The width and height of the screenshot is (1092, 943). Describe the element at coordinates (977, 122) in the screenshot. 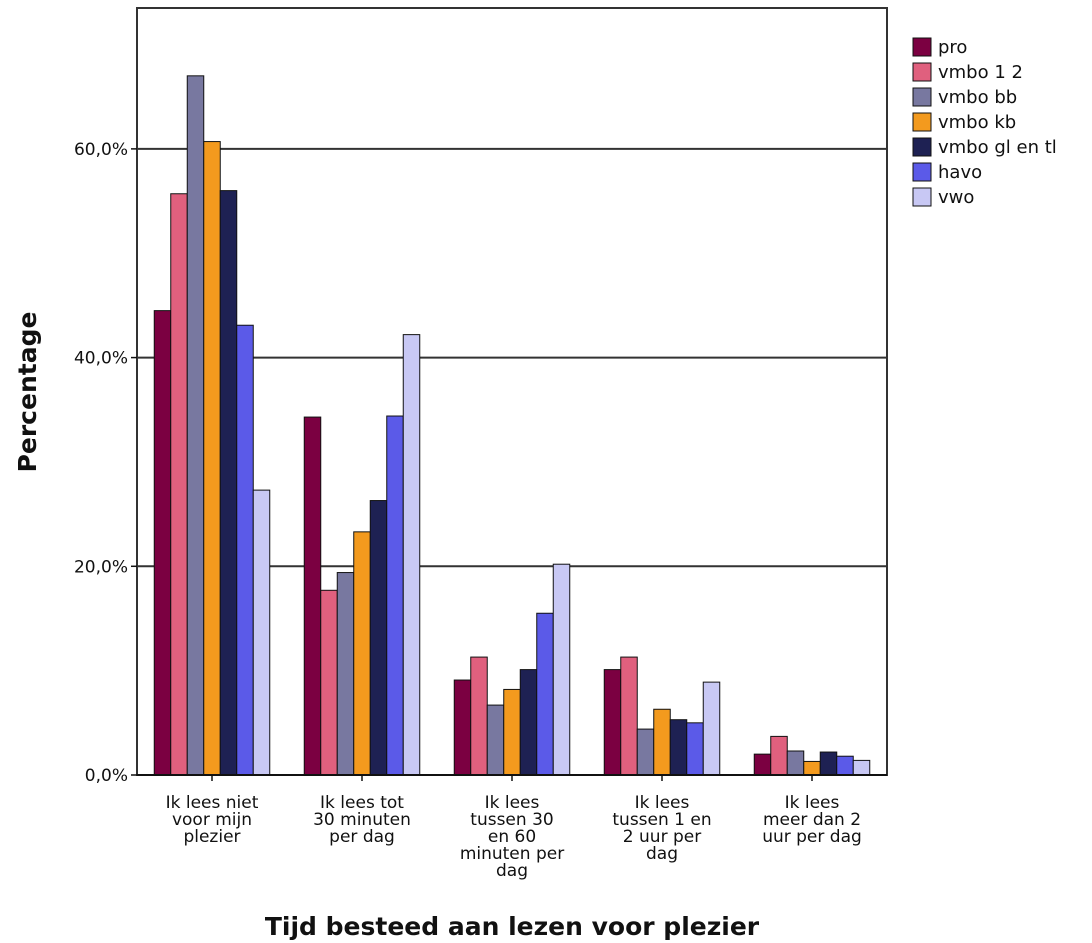

I see `legend-label: vmbo kb` at that location.